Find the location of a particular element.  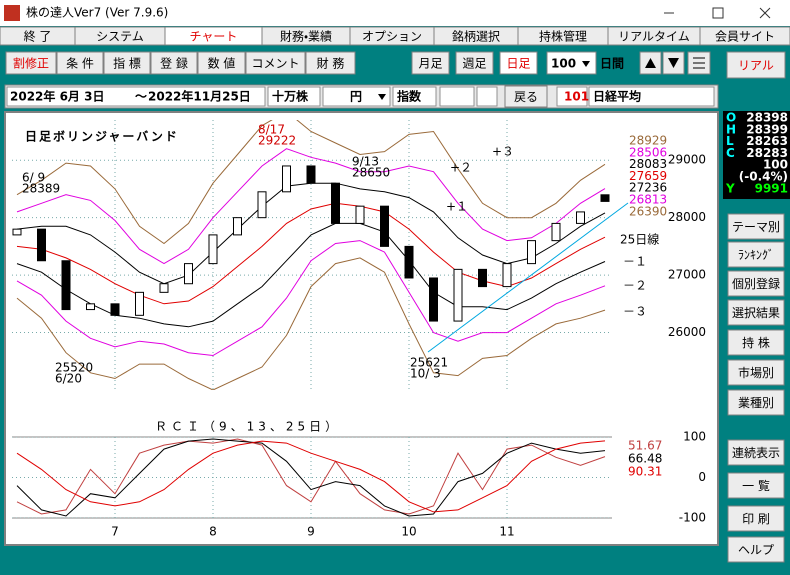

menu-tab: 終 了 is located at coordinates (38, 36).